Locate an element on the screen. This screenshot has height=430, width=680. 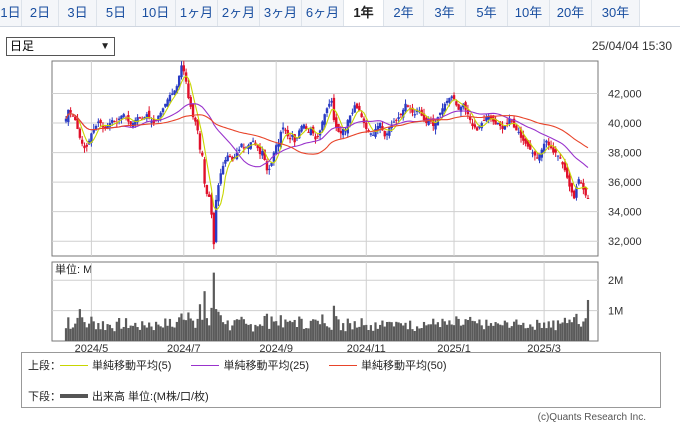
tab-0: 1日 is located at coordinates (11, 13).